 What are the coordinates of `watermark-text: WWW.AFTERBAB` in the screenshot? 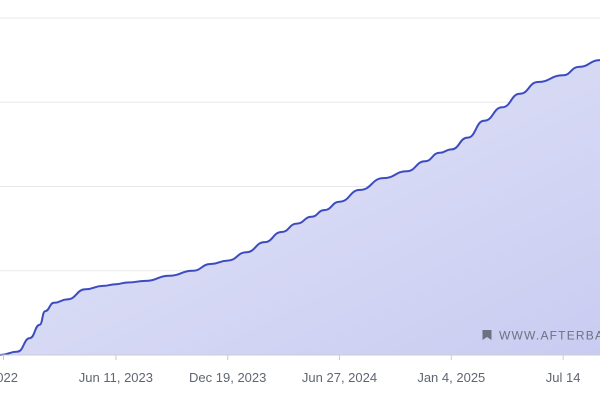 It's located at (549, 336).